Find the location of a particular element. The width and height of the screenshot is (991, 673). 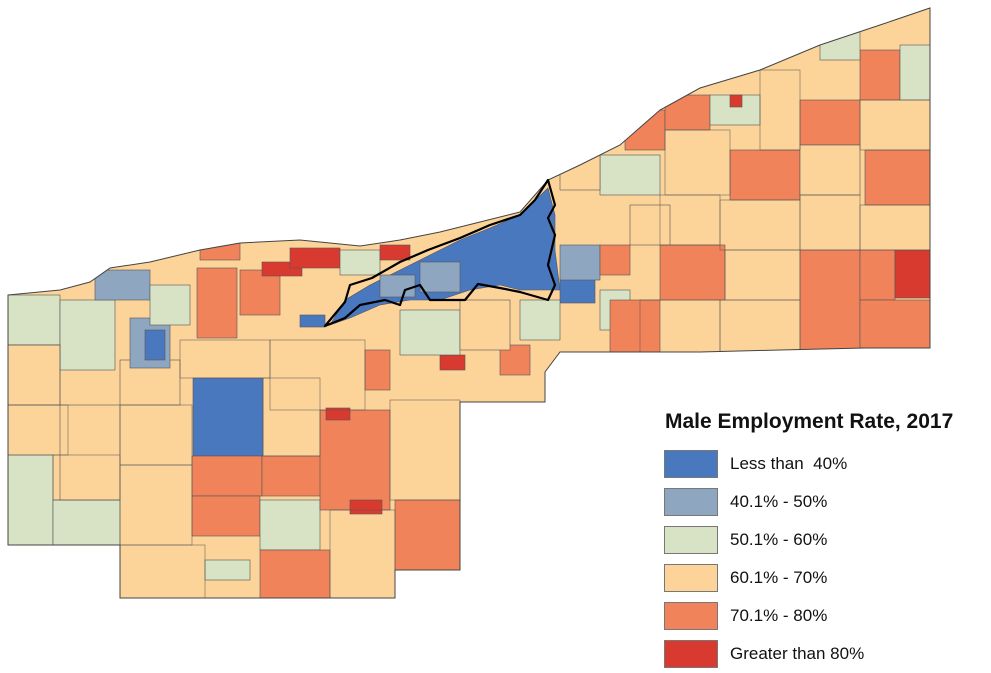

legend-item: 70.1% - 80% is located at coordinates (826, 616).